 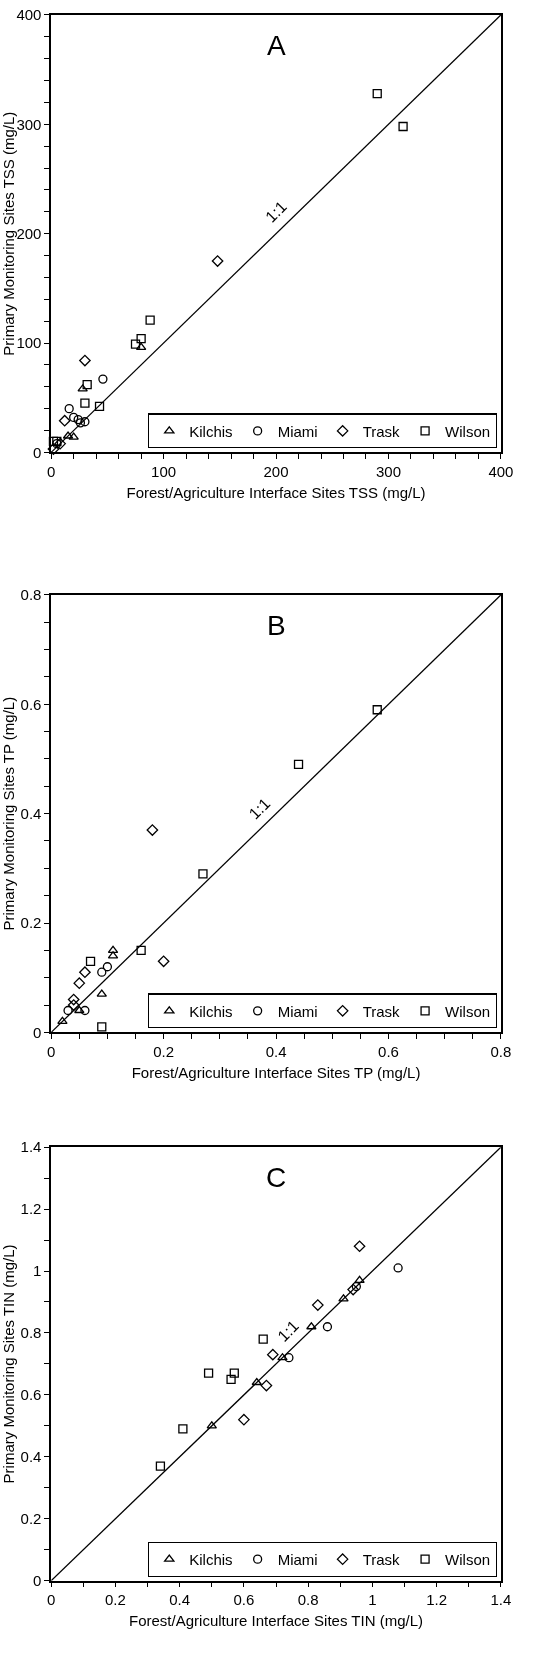 What do you see at coordinates (8, 1364) in the screenshot?
I see `y-axis-title: Primary Monitoring Sites TIN (mg/L)` at bounding box center [8, 1364].